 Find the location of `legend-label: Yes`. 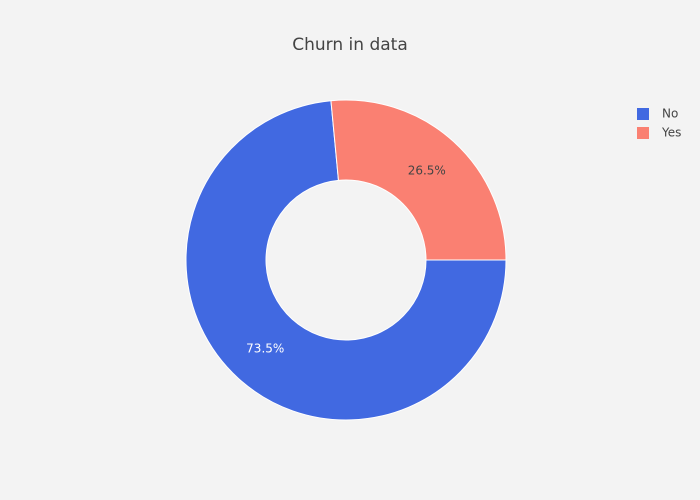

legend-label: Yes is located at coordinates (671, 133).